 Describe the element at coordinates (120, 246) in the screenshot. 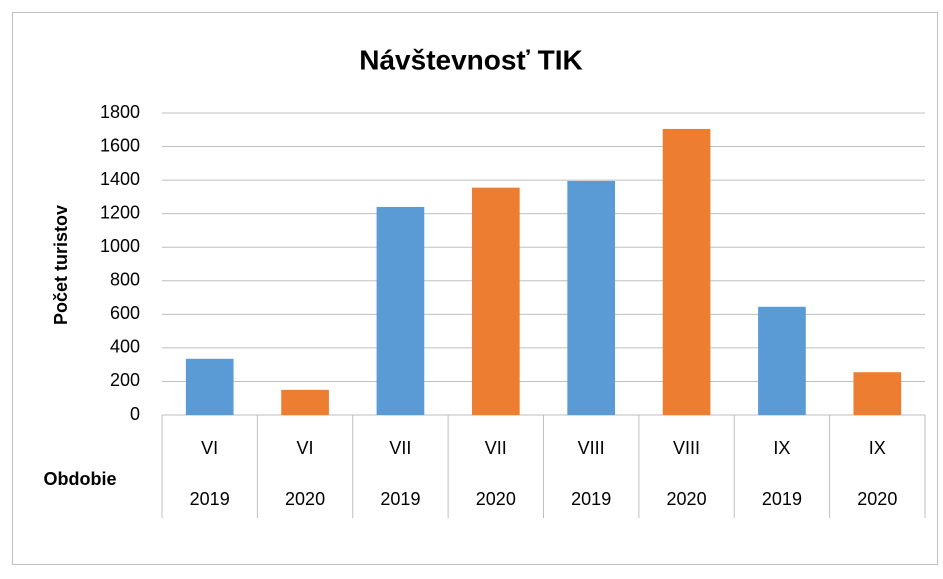

I see `y-tick-label: 1000` at that location.